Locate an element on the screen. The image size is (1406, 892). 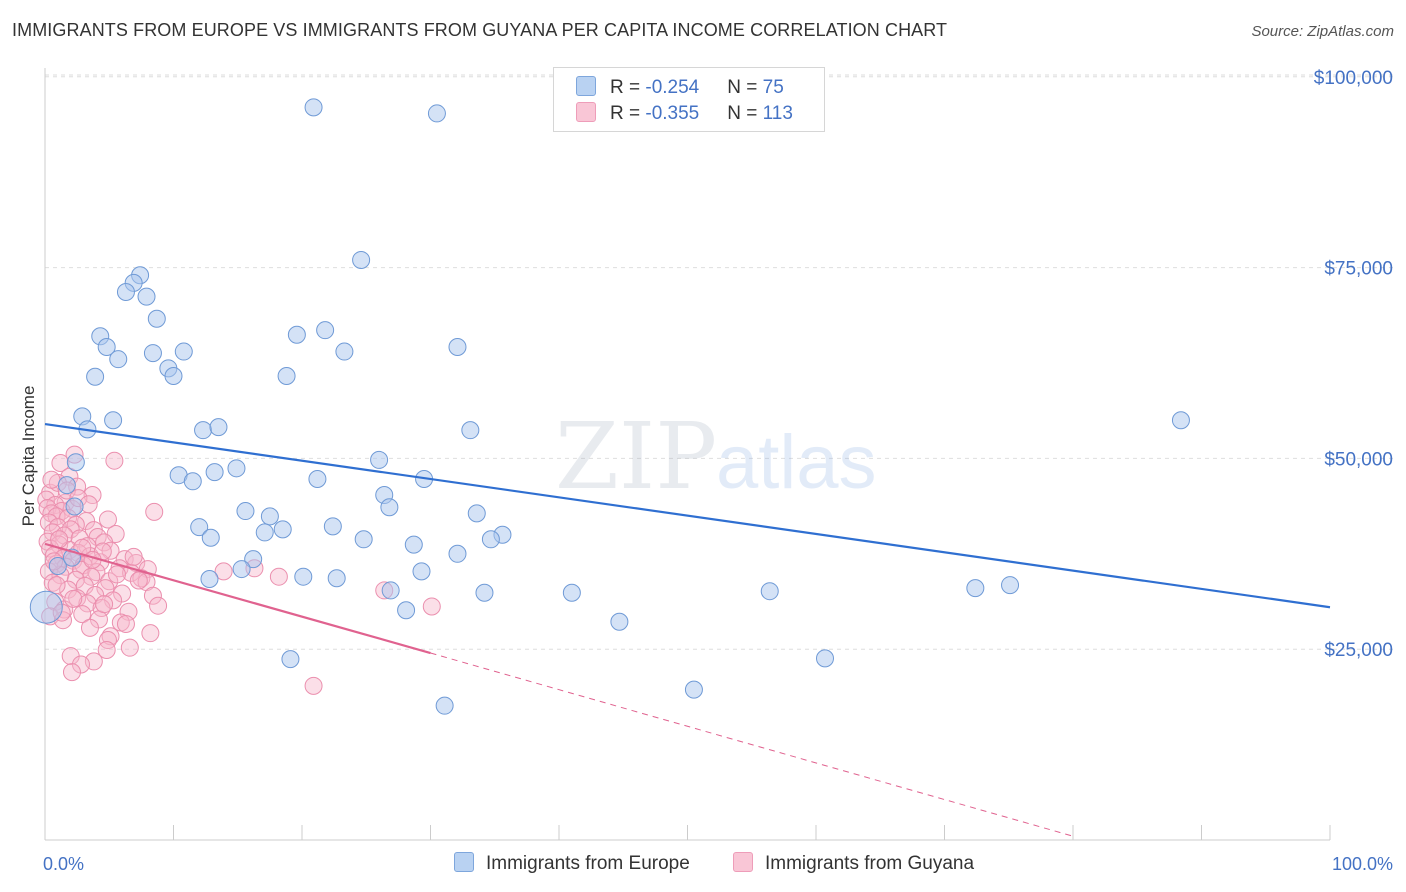
watermark-atlas: atlas is located at coordinates (796, 462).